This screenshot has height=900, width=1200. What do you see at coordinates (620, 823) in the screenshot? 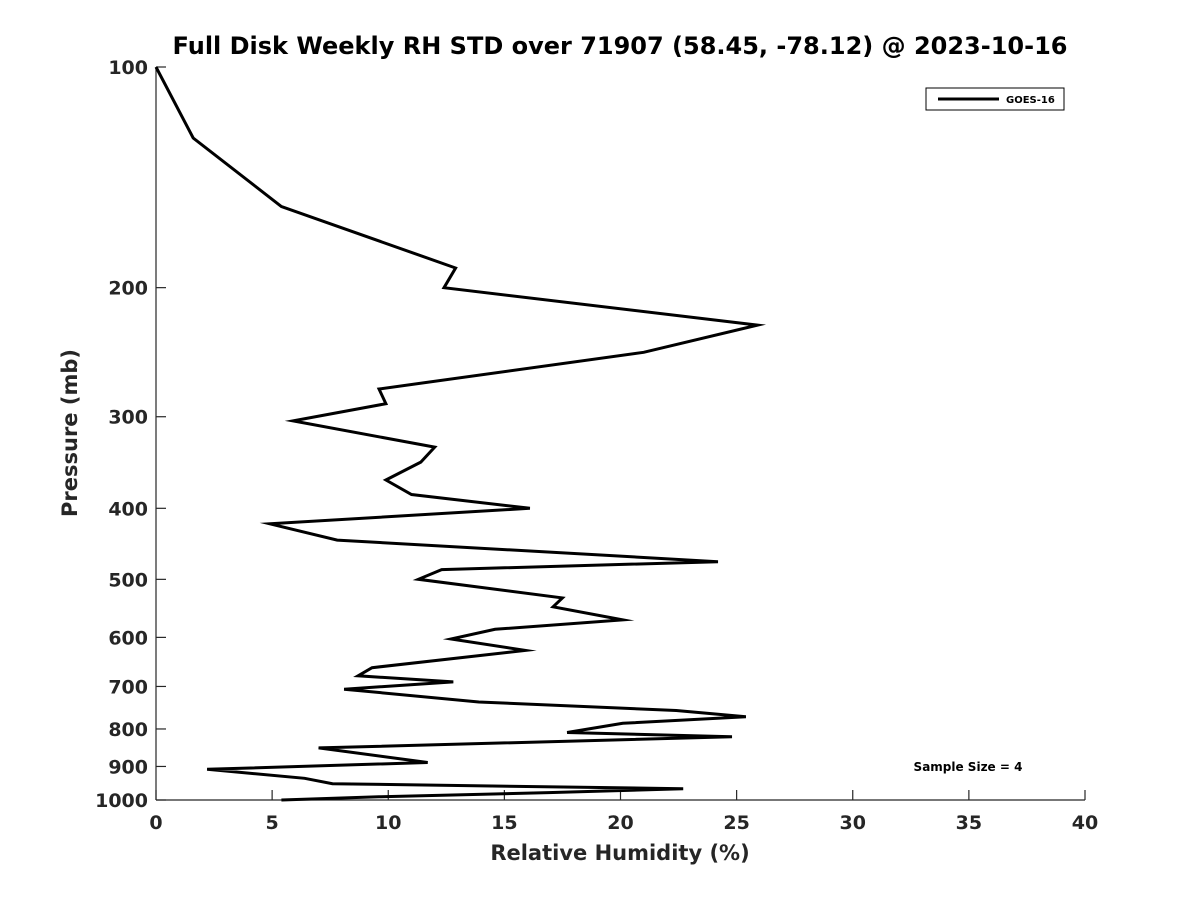
I see `x-tick-label: 20` at bounding box center [620, 823].